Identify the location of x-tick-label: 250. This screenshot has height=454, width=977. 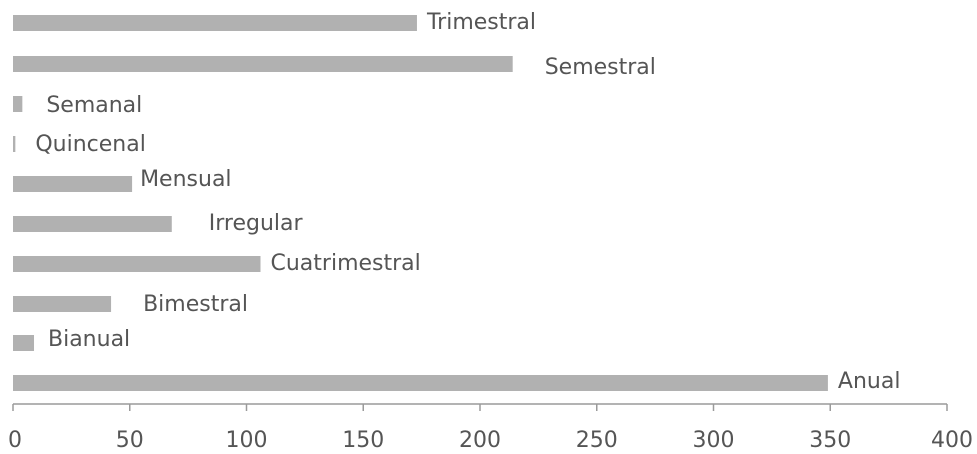
(597, 440).